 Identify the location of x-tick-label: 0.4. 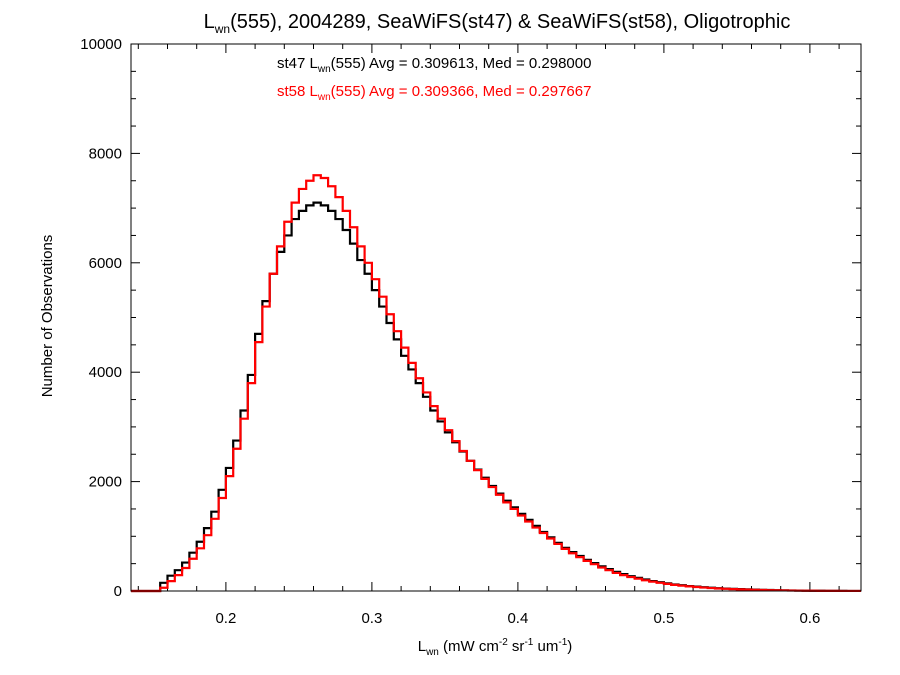
(517, 618).